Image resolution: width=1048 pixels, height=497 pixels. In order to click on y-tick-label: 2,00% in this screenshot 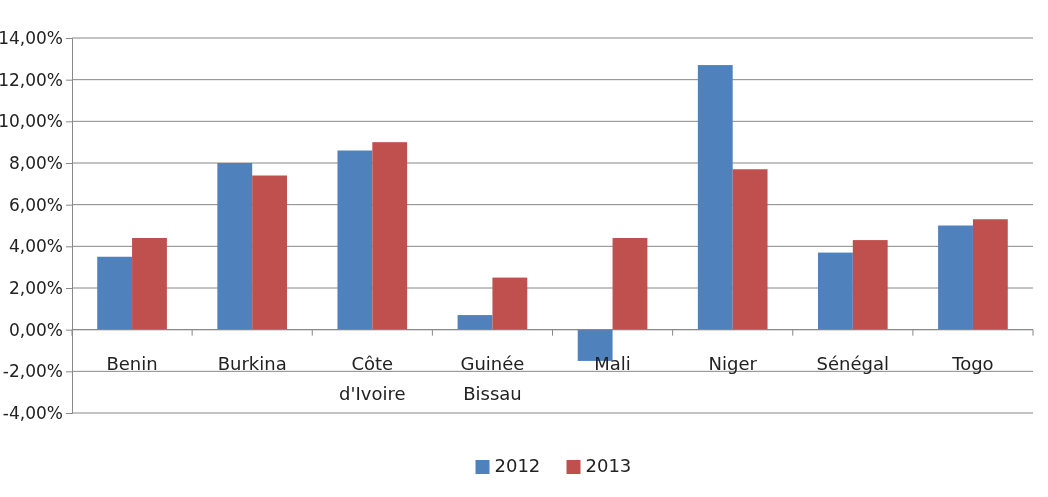, I will do `click(35, 287)`.